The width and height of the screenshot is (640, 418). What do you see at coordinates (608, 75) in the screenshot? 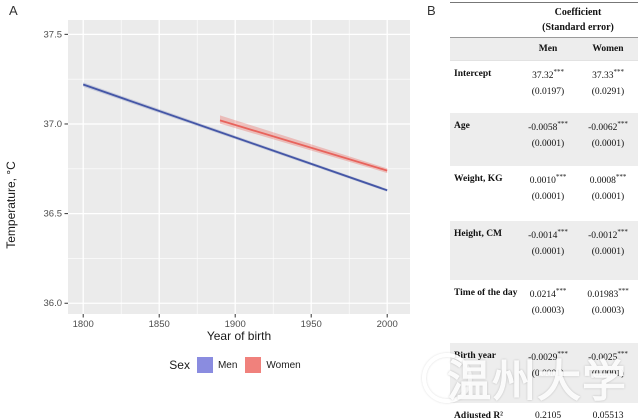
I see `coefficient-value: 37.33***` at bounding box center [608, 75].